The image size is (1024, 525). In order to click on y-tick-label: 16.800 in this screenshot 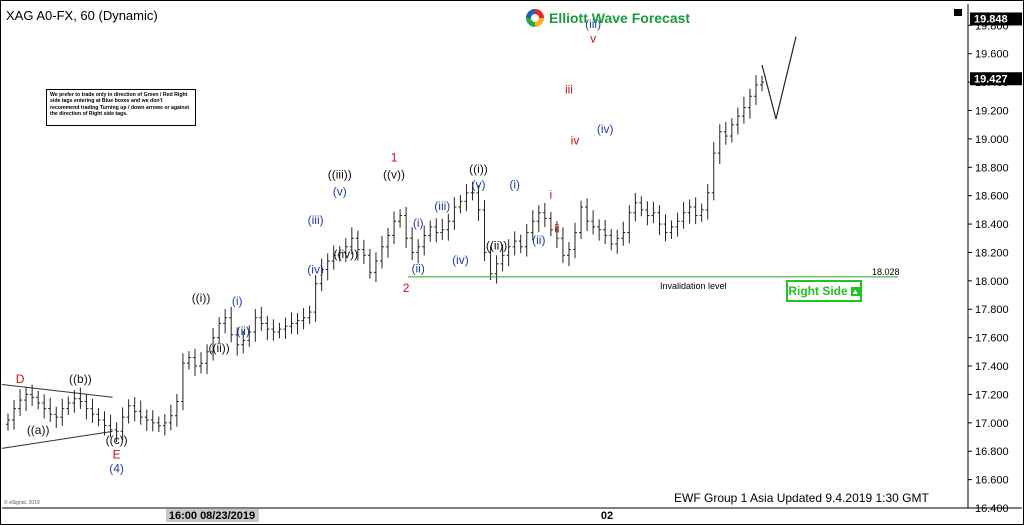, I will do `click(992, 452)`.